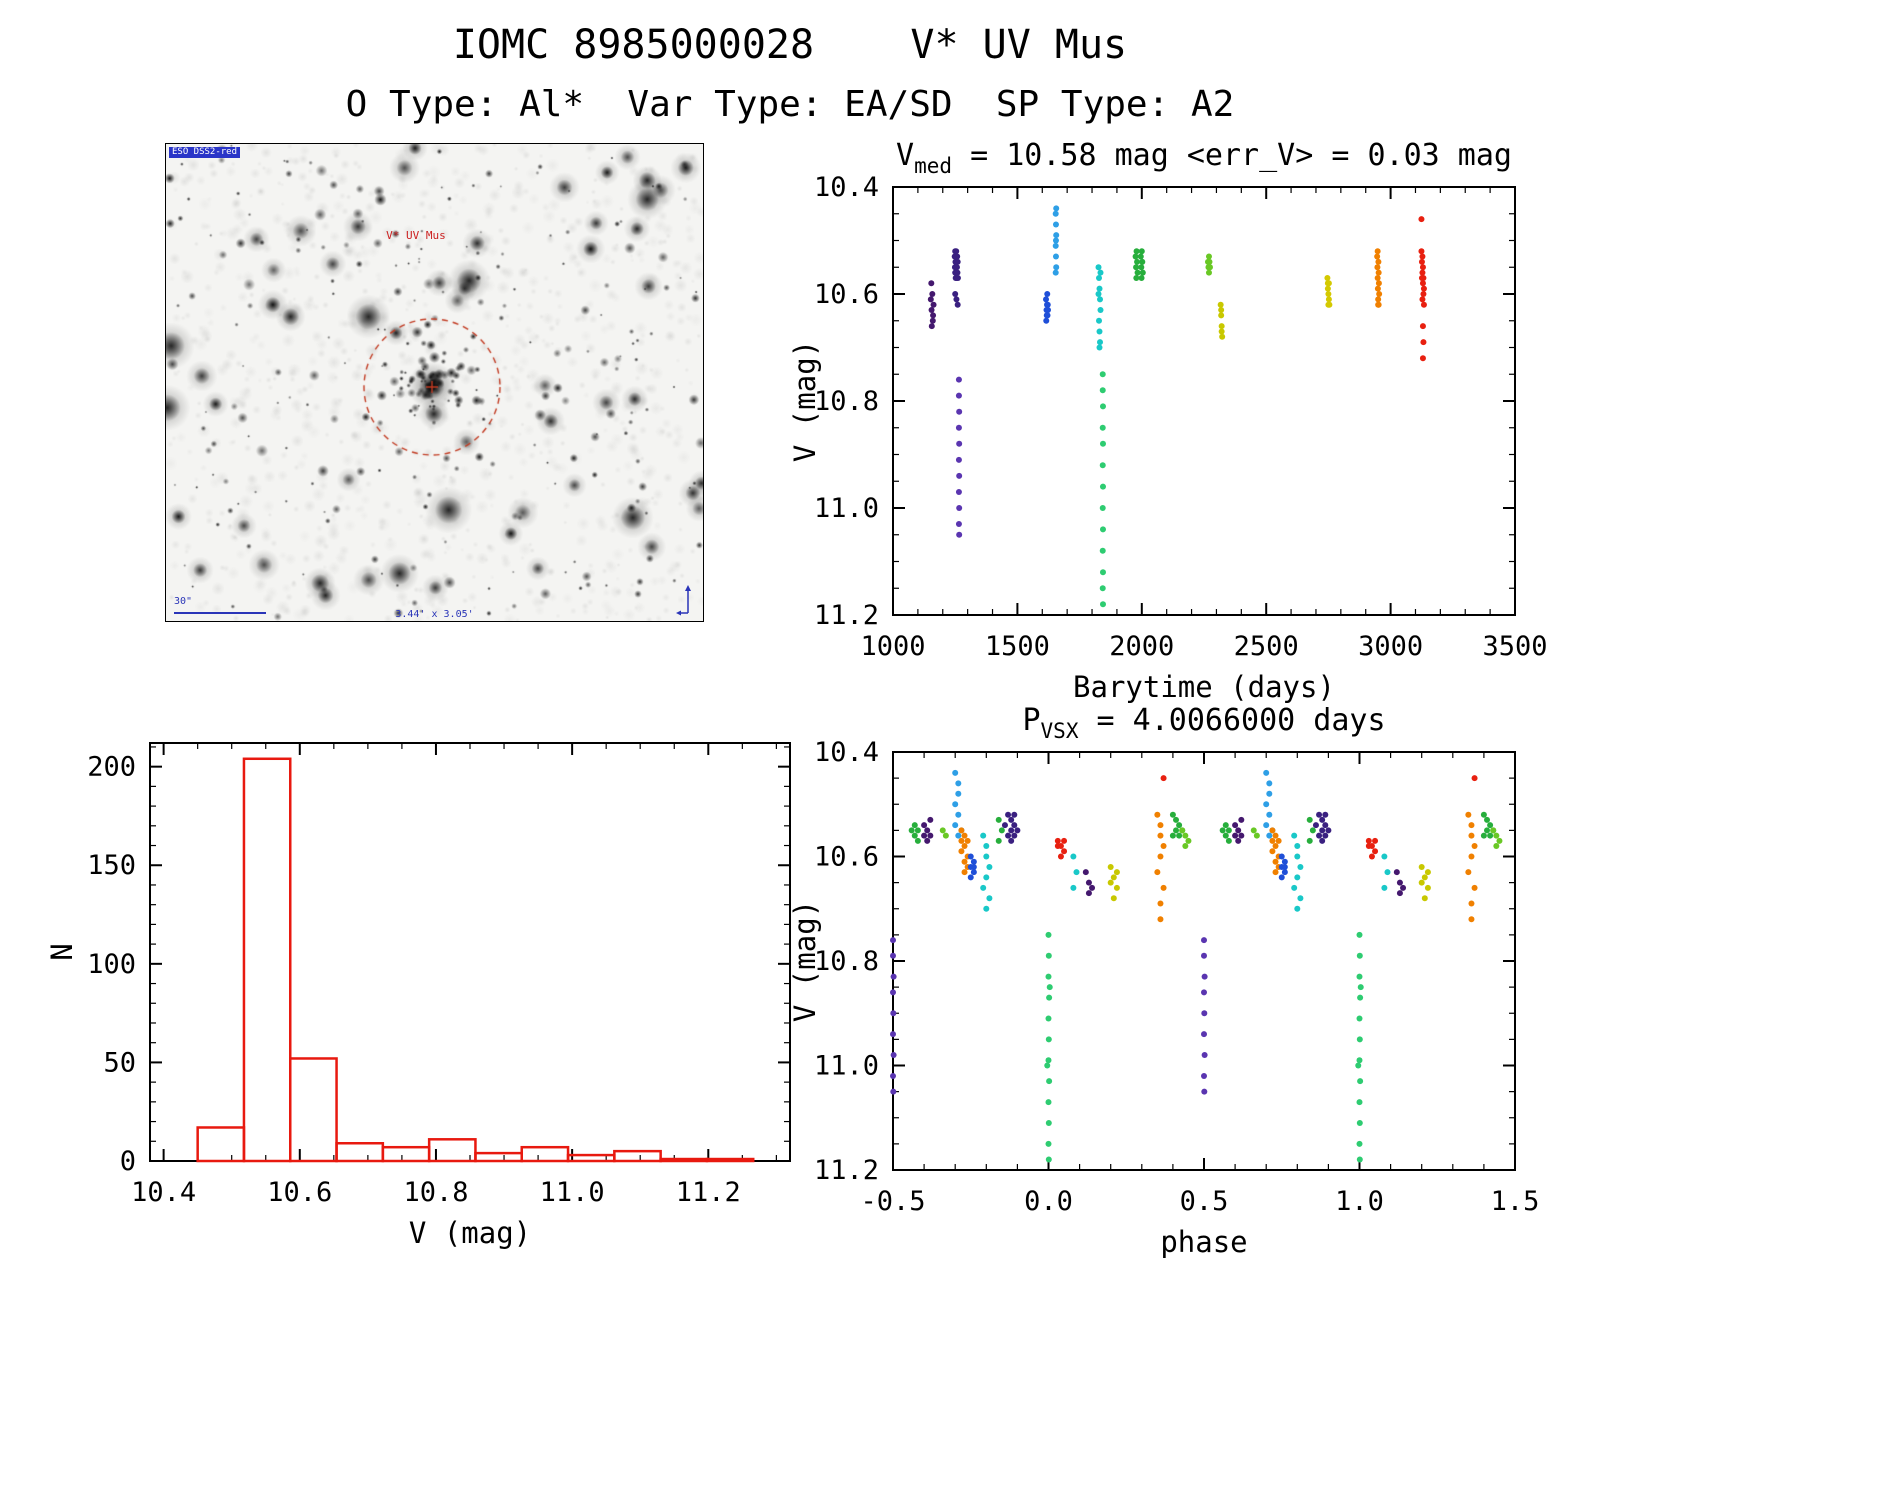  What do you see at coordinates (1390, 646) in the screenshot?
I see `svg-text: 3000` at bounding box center [1390, 646].